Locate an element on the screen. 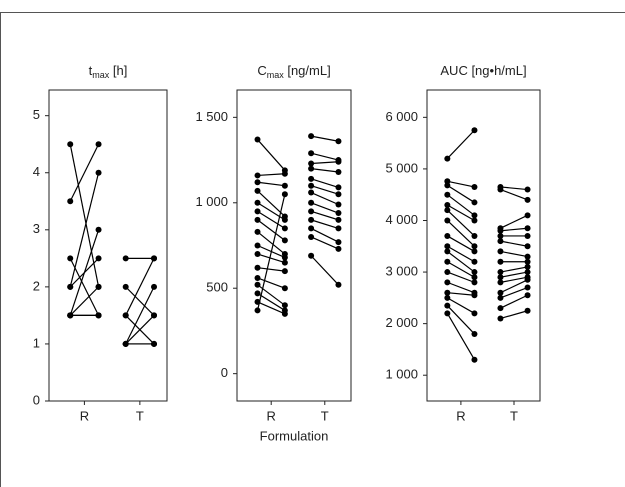 The image size is (625, 487). y-tick-label: 1 is located at coordinates (36, 342).